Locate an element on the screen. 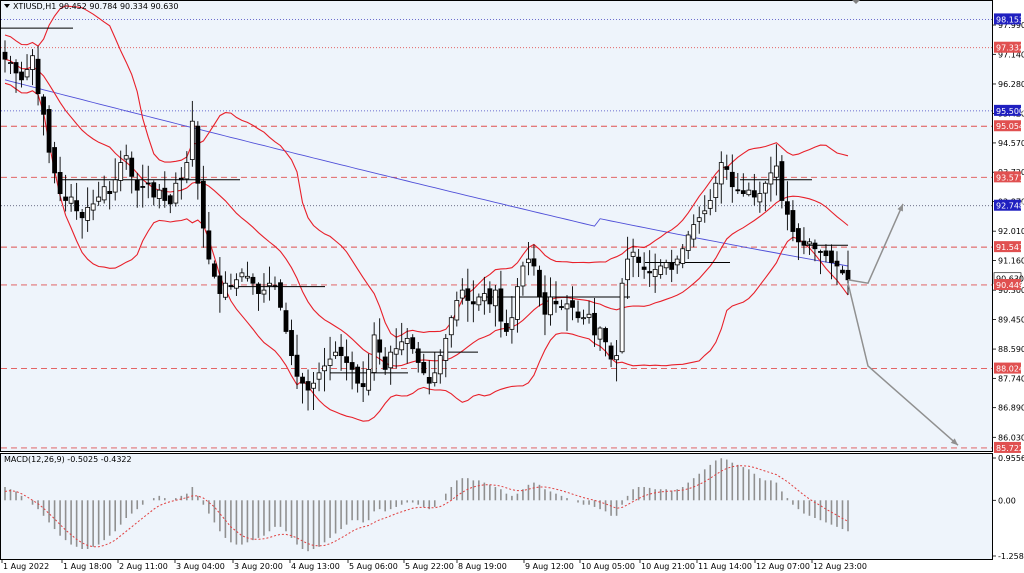  price-label-text: 97.332 is located at coordinates (1010, 48).